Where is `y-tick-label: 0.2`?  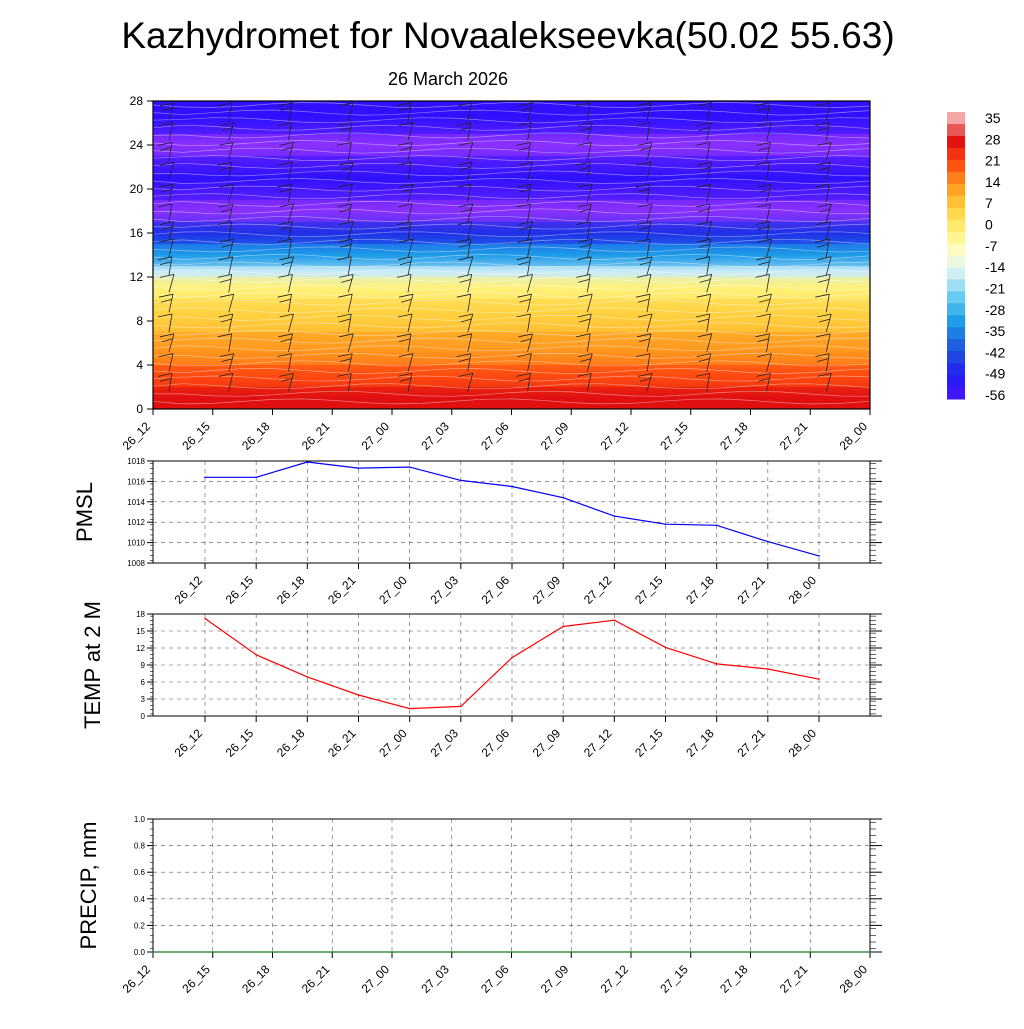
y-tick-label: 0.2 is located at coordinates (140, 925).